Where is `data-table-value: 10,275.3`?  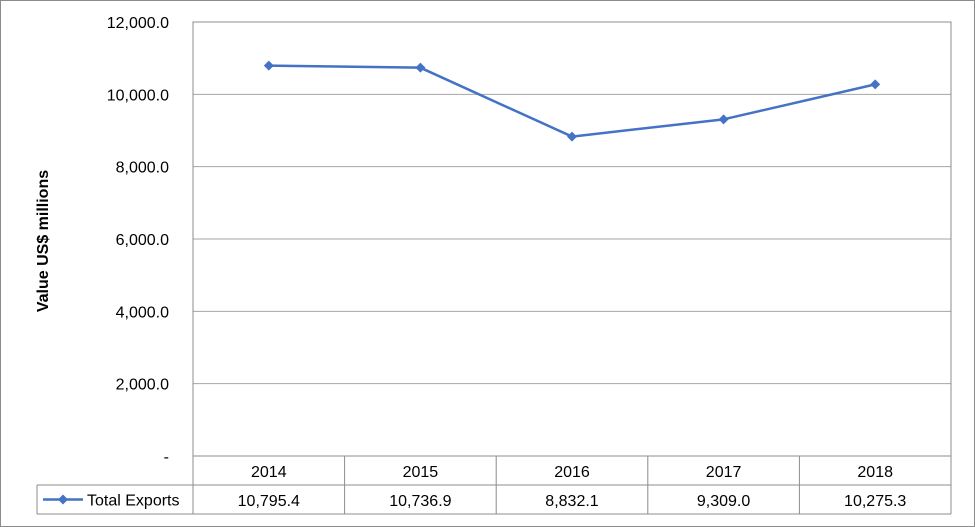 data-table-value: 10,275.3 is located at coordinates (875, 501).